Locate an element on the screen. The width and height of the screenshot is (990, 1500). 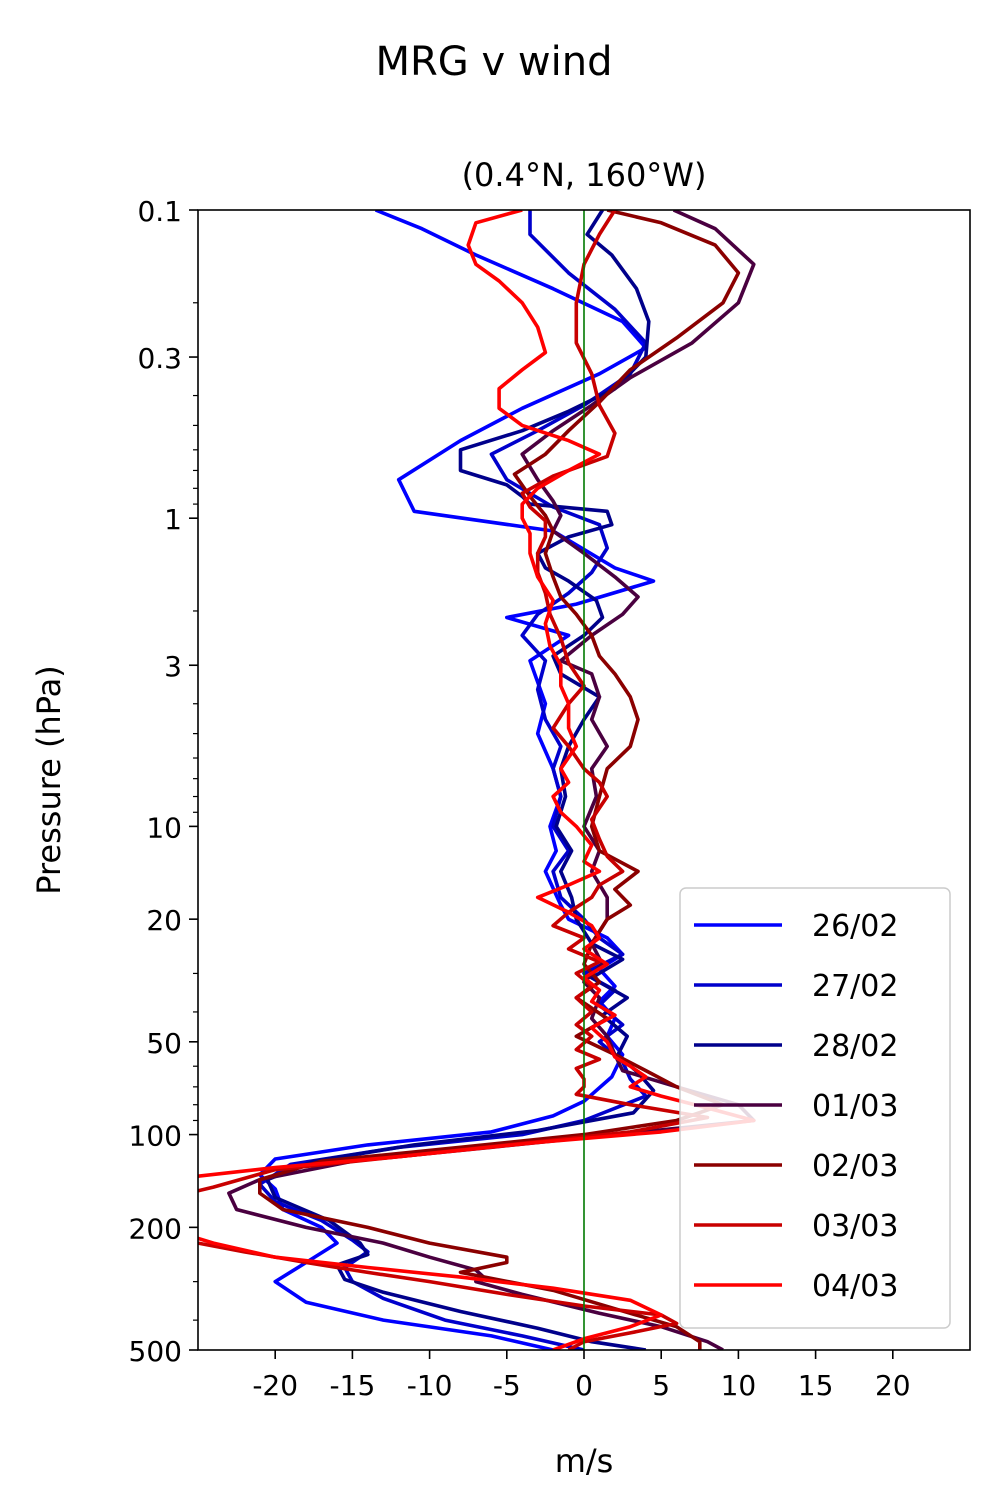
legend-label: 26/02 is located at coordinates (855, 926).